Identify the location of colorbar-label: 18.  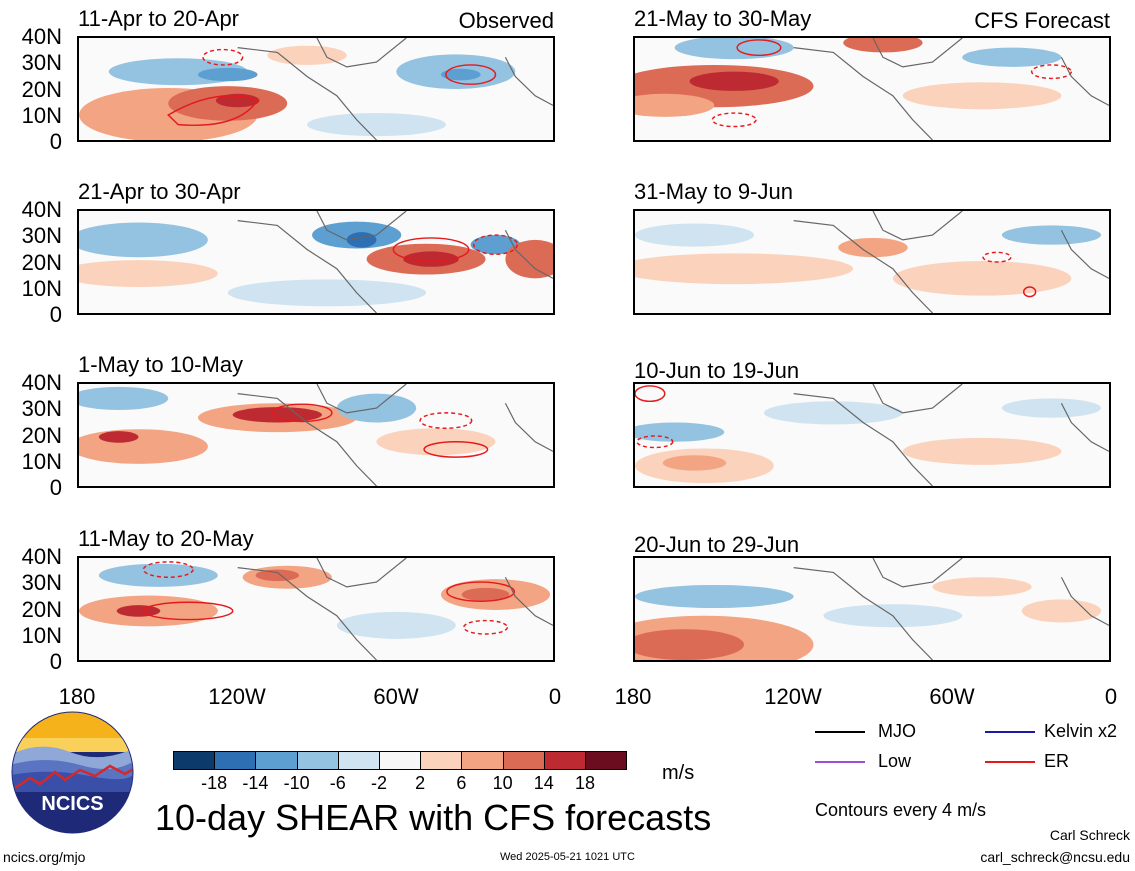
(585, 783).